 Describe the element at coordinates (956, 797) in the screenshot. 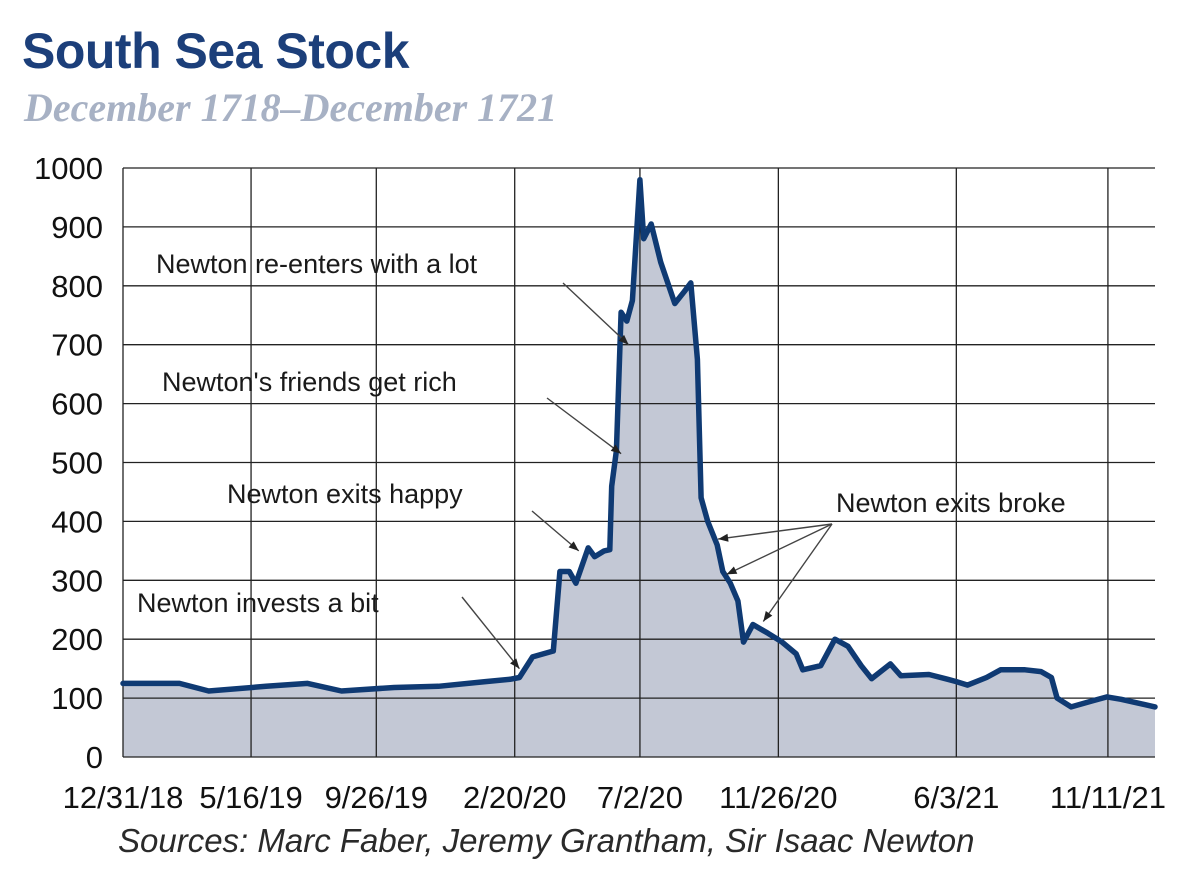

I see `x-tick-label: 6/3/21` at that location.